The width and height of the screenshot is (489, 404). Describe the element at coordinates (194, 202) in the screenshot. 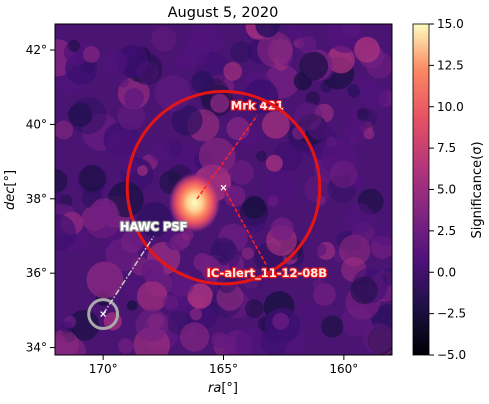

I see `hotspot` at that location.